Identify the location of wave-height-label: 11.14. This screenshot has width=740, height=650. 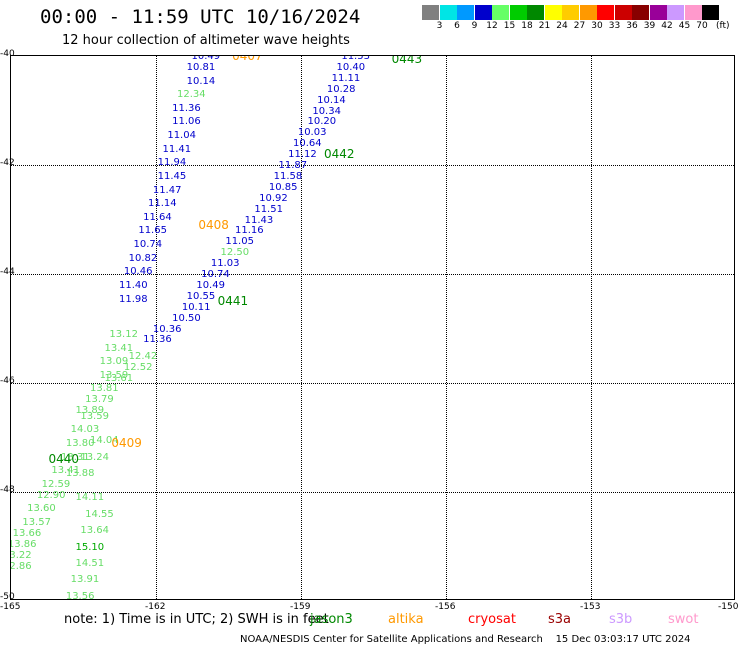
(162, 204).